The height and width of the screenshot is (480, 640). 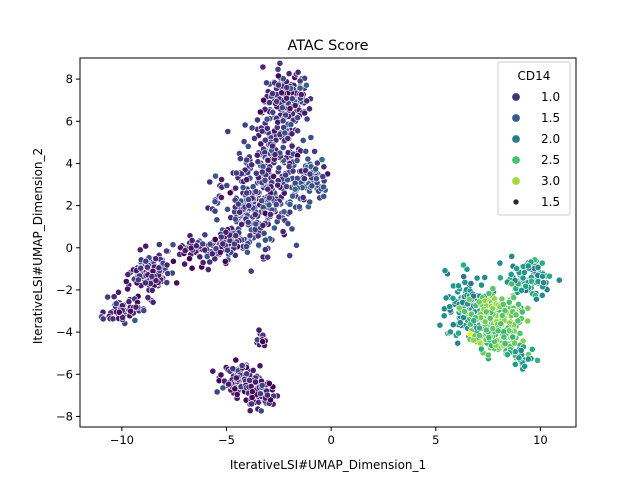 What do you see at coordinates (69, 206) in the screenshot?
I see `y-tick-label: 2` at bounding box center [69, 206].